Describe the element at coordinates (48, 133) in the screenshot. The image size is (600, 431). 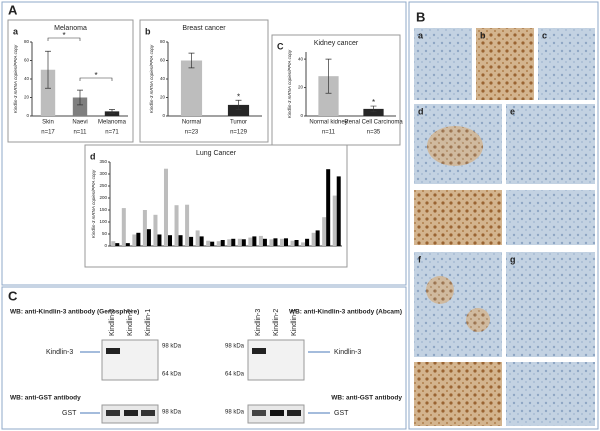
I see `n-label: n=17` at that location.